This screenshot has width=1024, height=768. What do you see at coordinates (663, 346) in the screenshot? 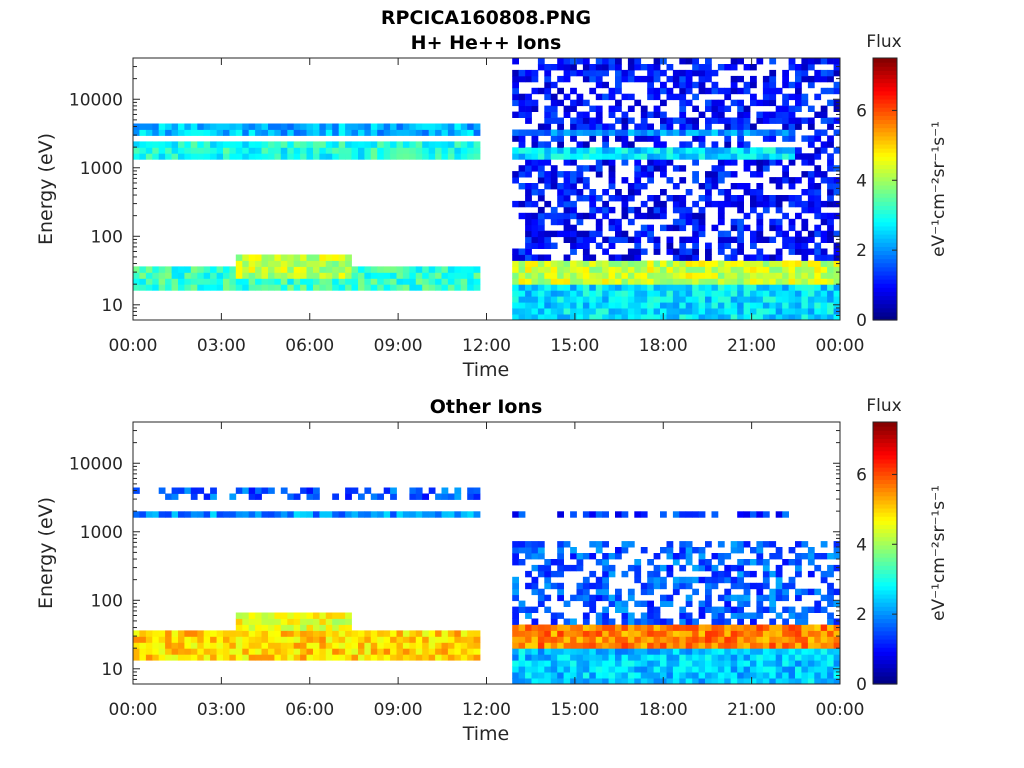
I see `x-tick-label: 18:00` at bounding box center [663, 346].